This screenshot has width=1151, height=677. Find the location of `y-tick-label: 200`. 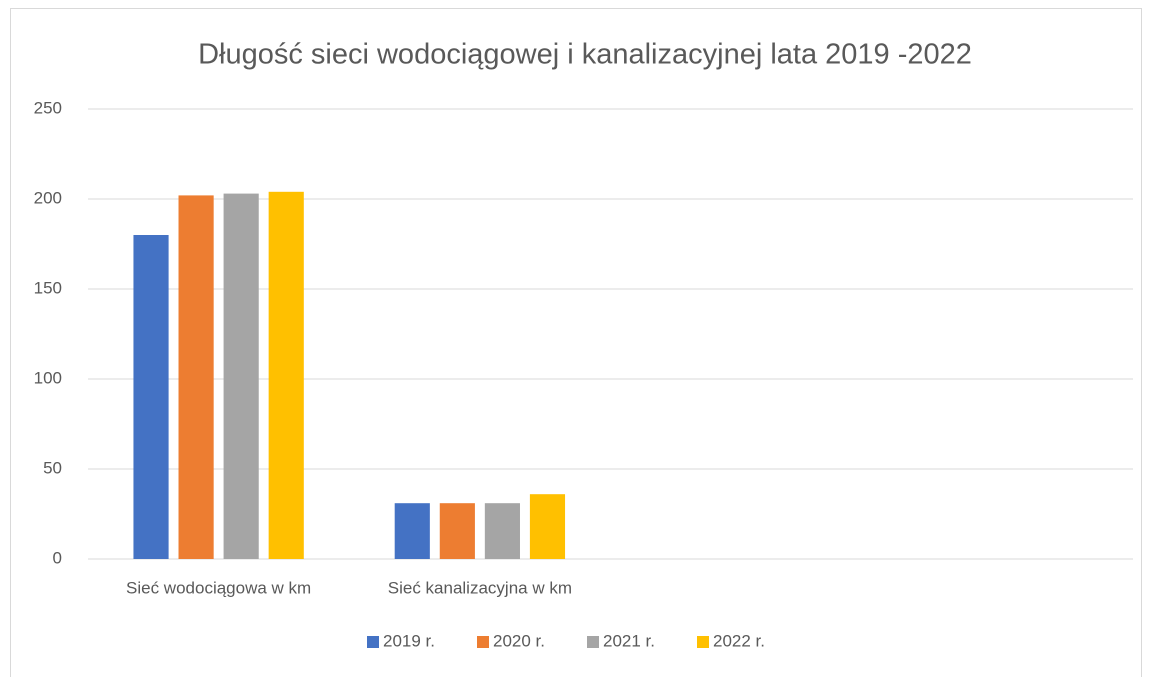

y-tick-label: 200 is located at coordinates (48, 197).